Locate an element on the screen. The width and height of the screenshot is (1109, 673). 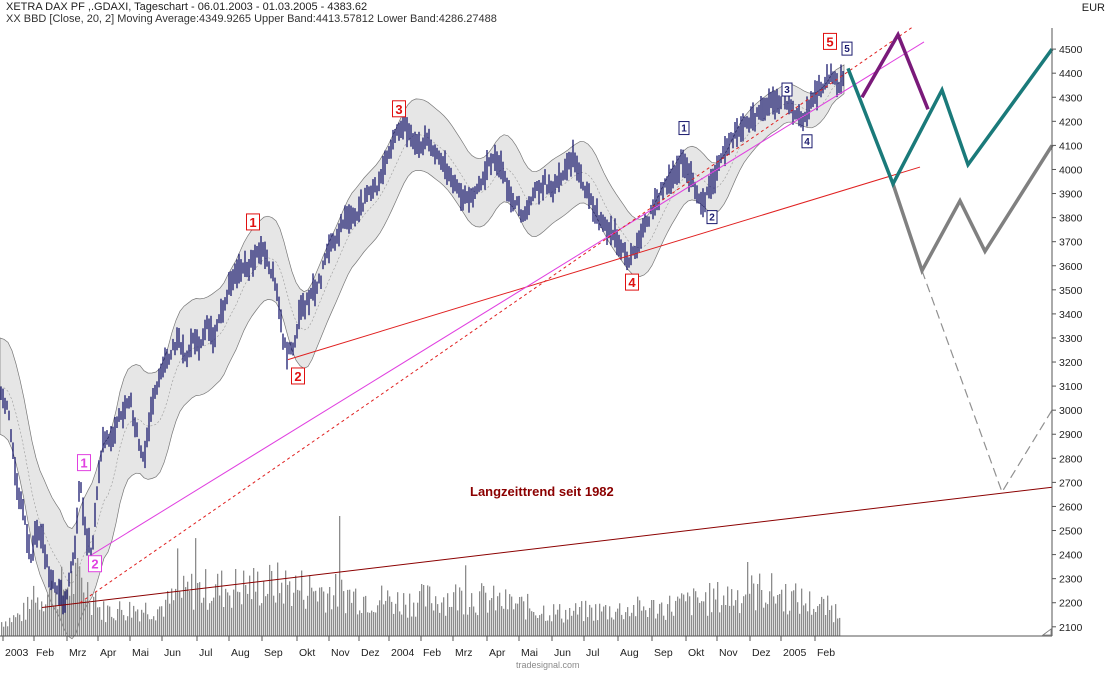
x-tick-label: Apr is located at coordinates (497, 653).